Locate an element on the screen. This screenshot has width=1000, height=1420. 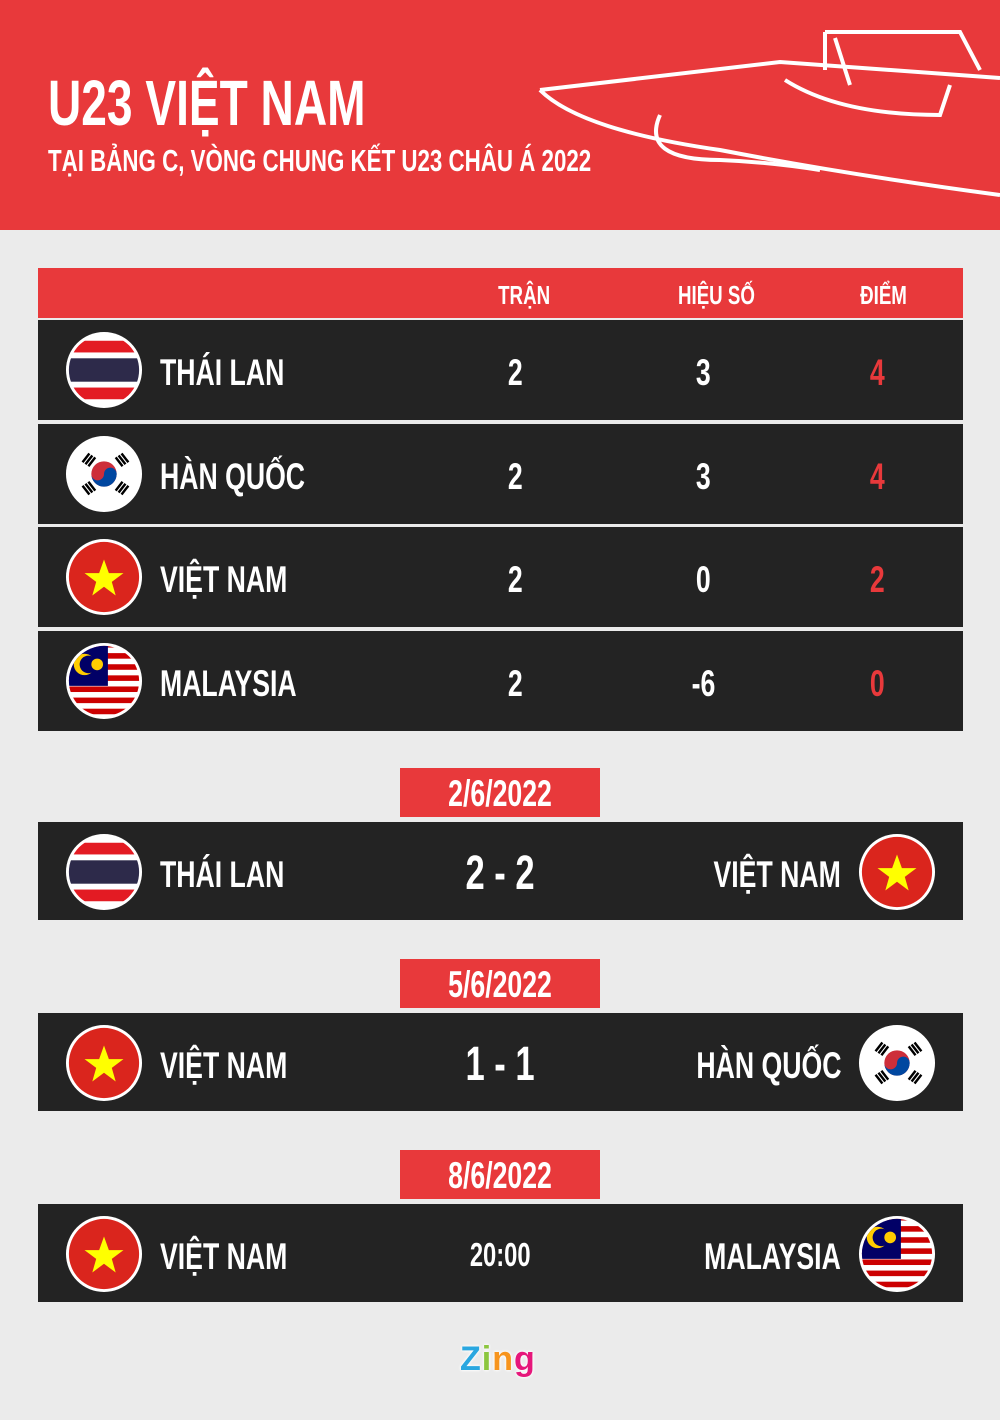
points-value: 2 is located at coordinates (877, 579).